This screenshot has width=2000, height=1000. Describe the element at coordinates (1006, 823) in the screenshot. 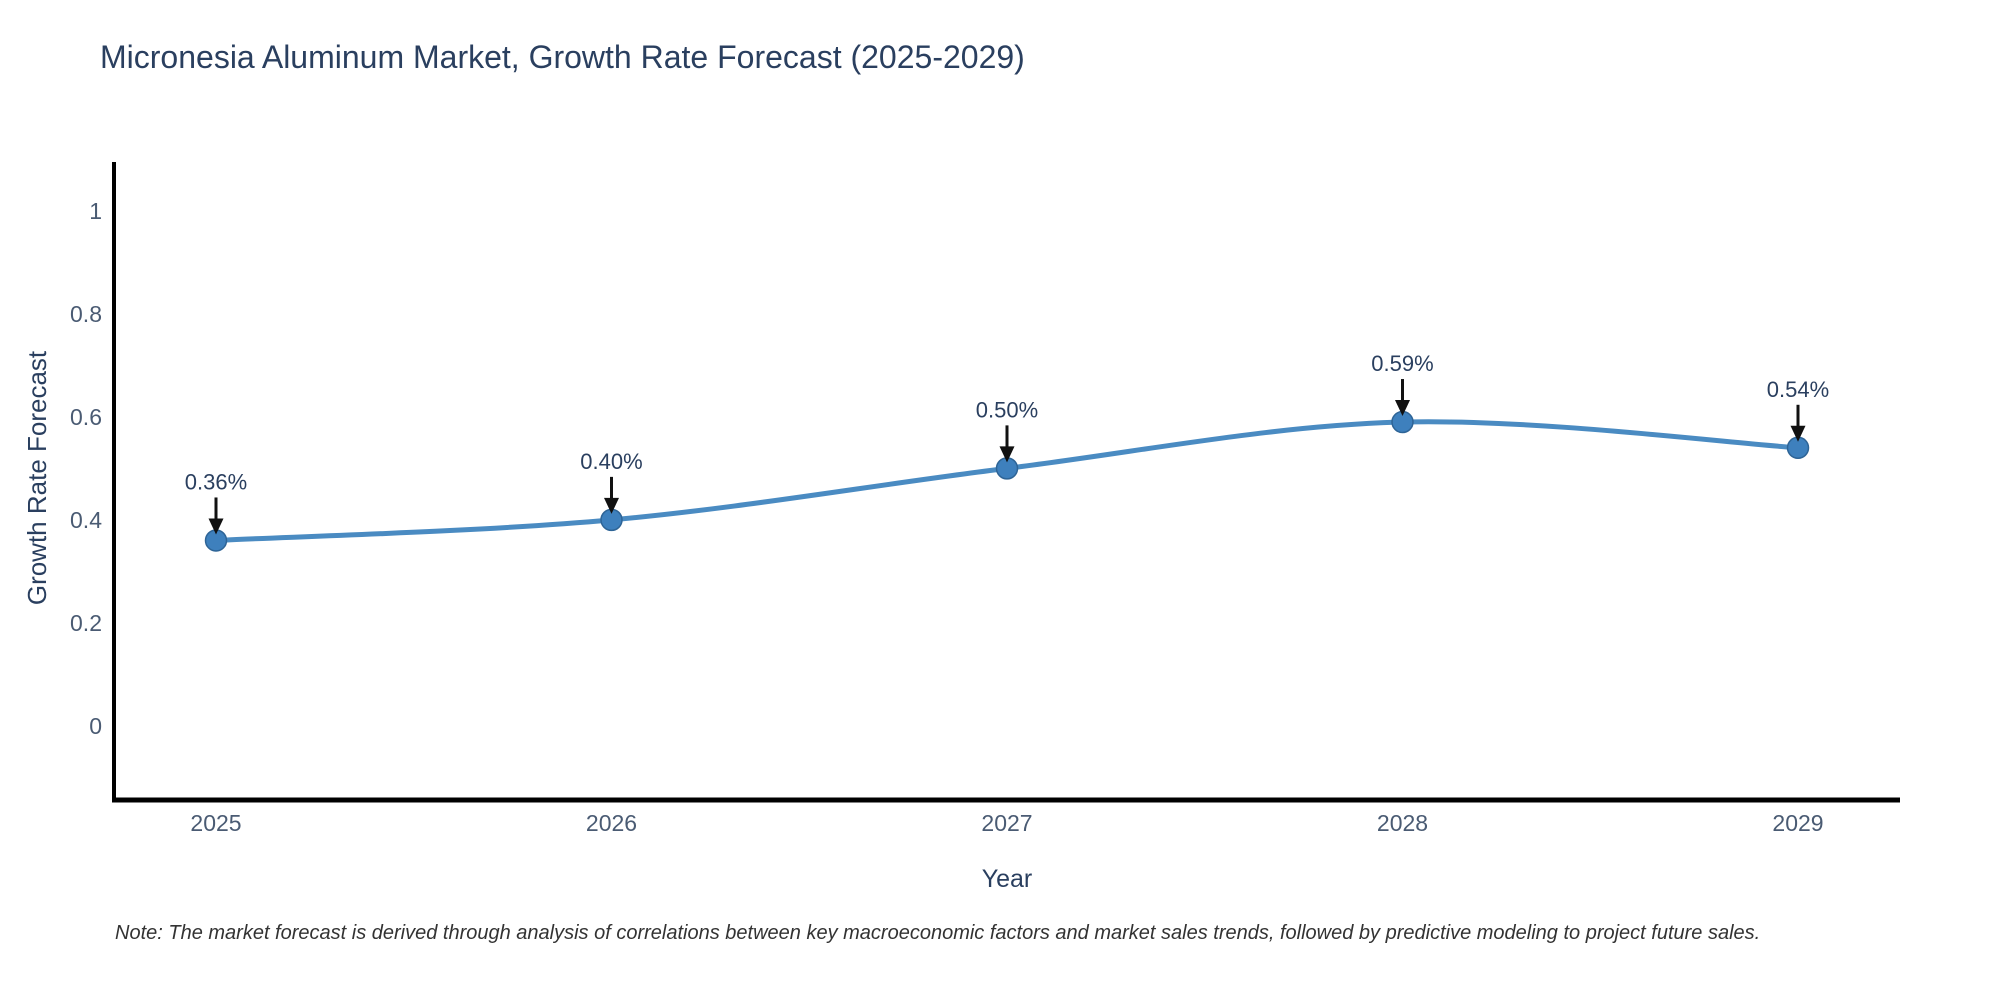

I see `x-tick-label: 2027` at that location.